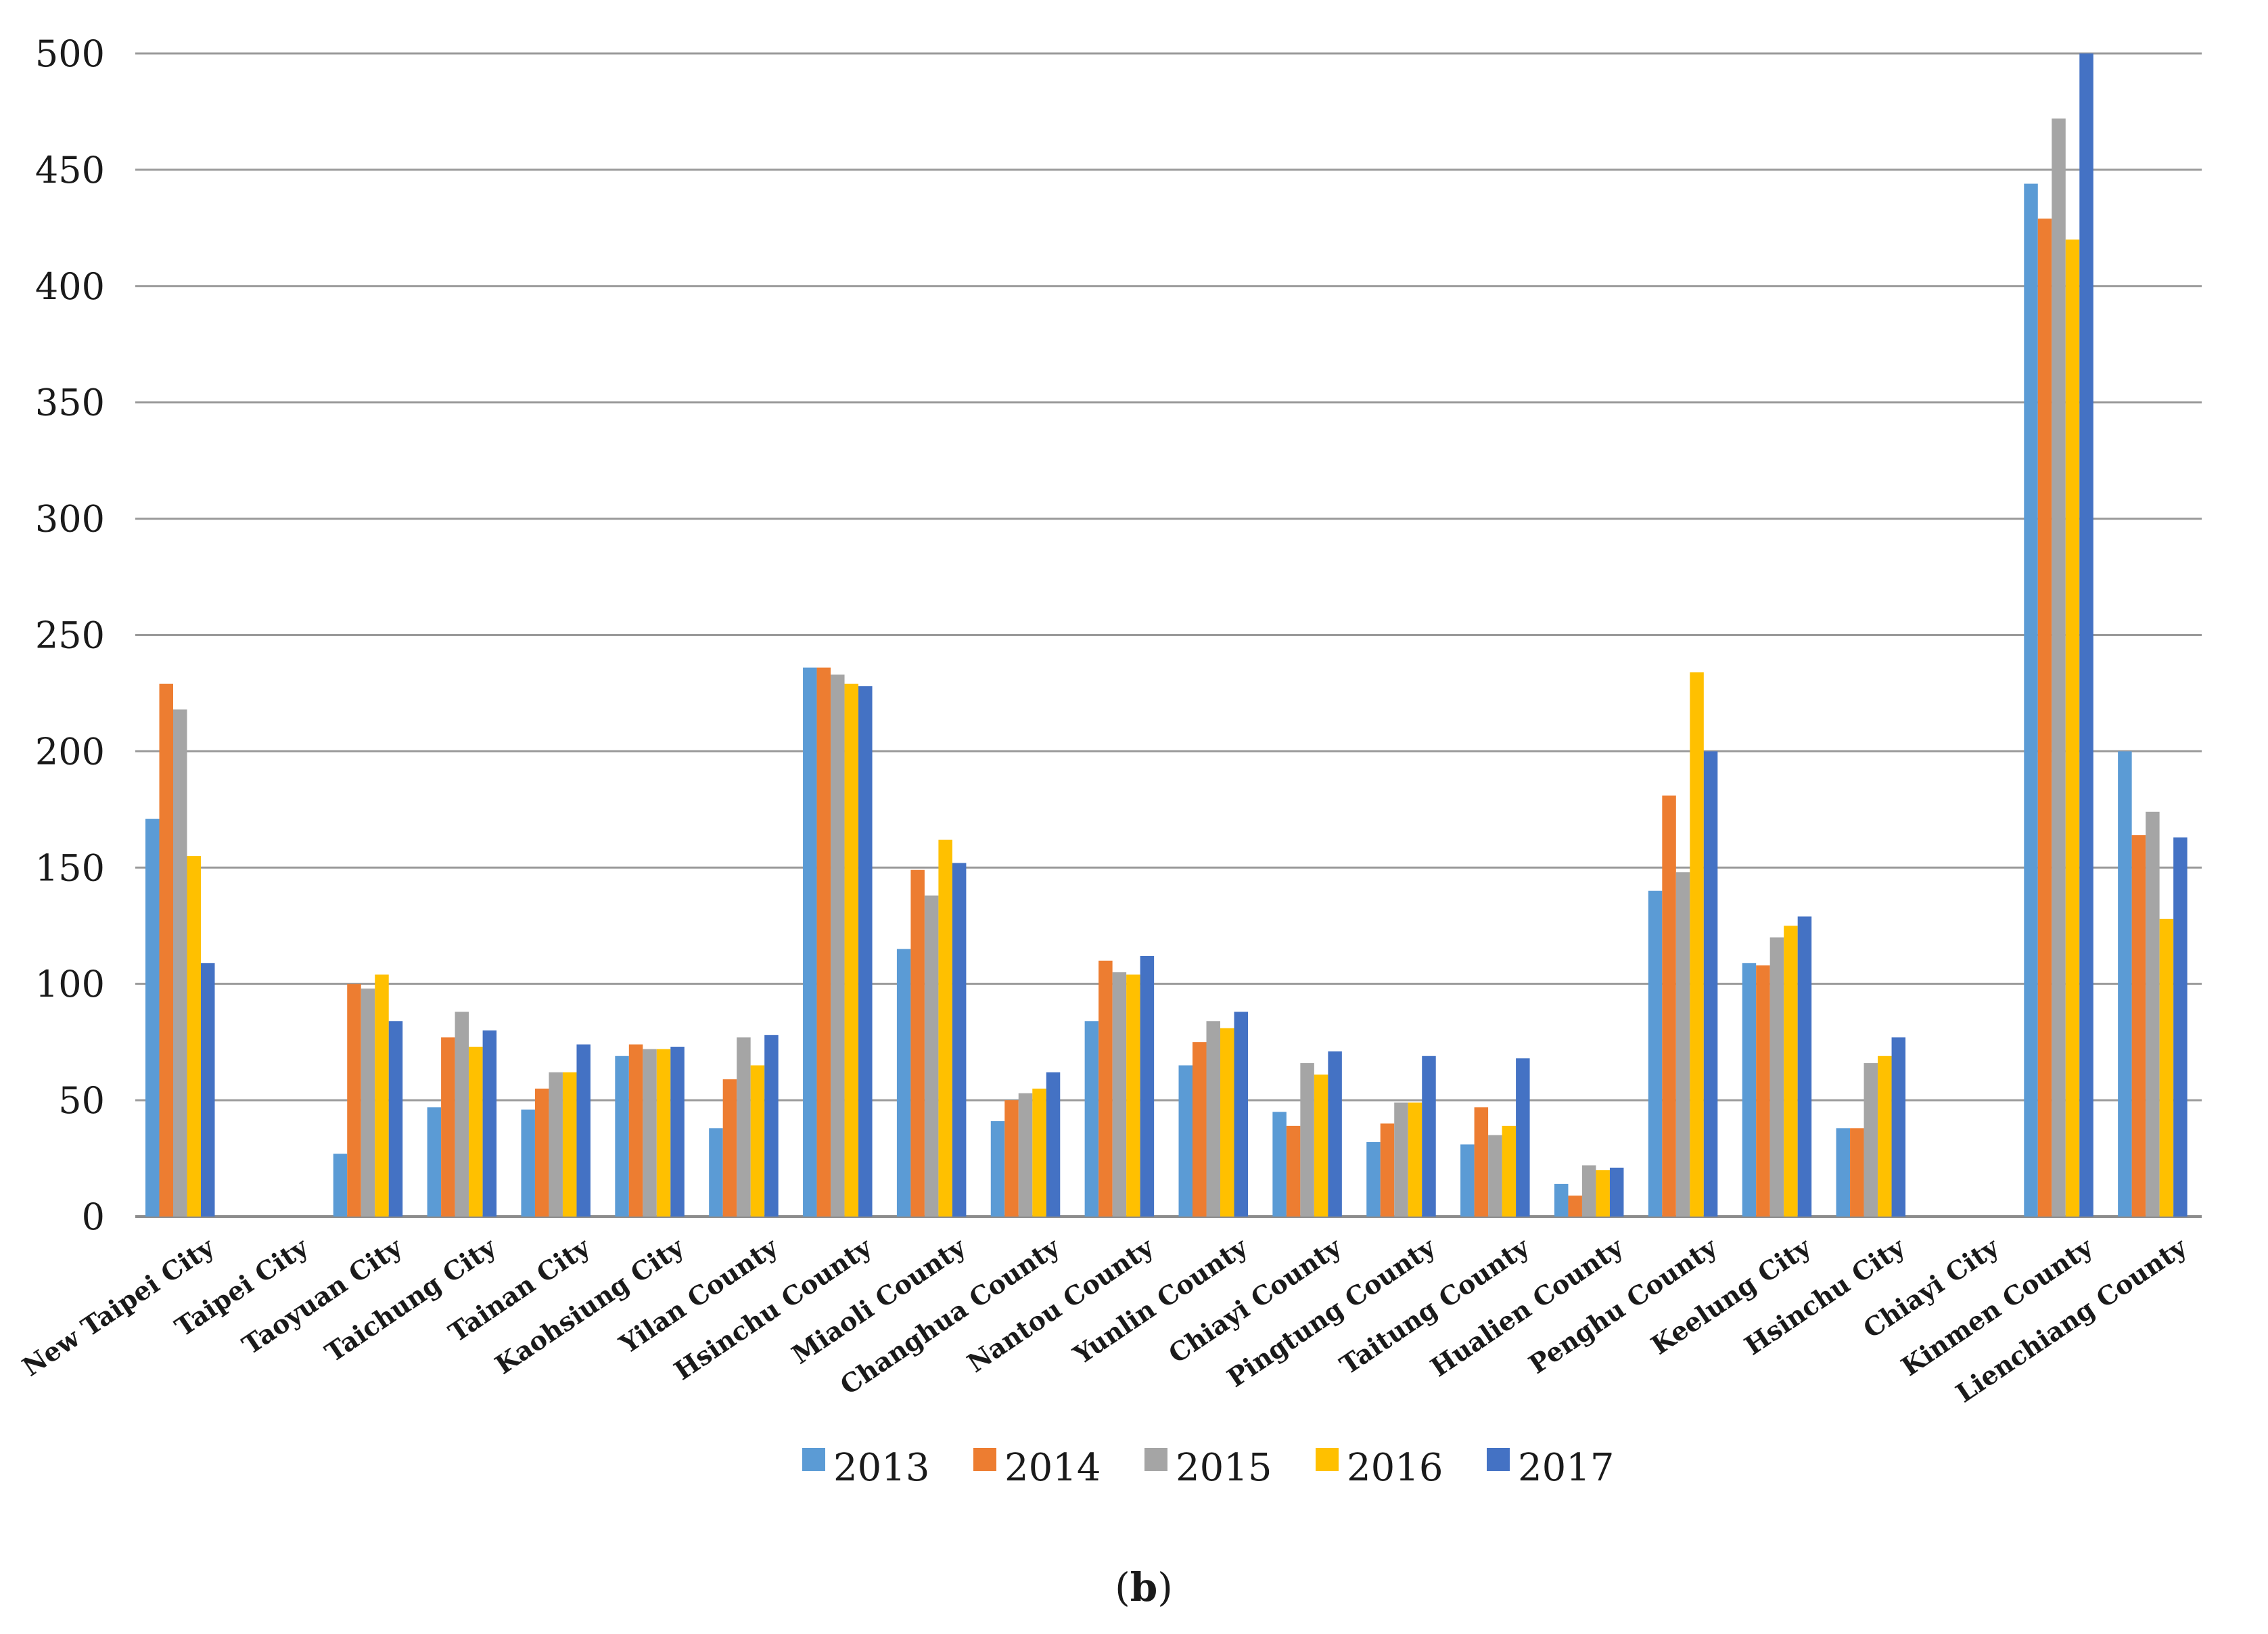  Describe the element at coordinates (1122, 1587) in the screenshot. I see `caption-open-paren: (` at that location.